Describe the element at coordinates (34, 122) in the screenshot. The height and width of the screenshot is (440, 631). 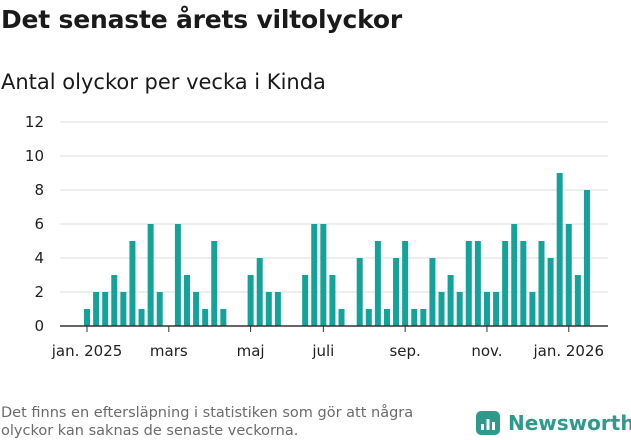
I see `y-tick-label: 12` at that location.